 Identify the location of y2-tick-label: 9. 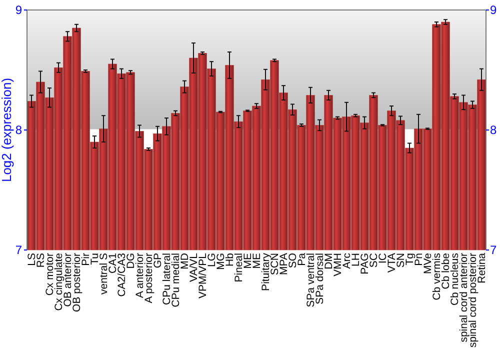
(493, 10).